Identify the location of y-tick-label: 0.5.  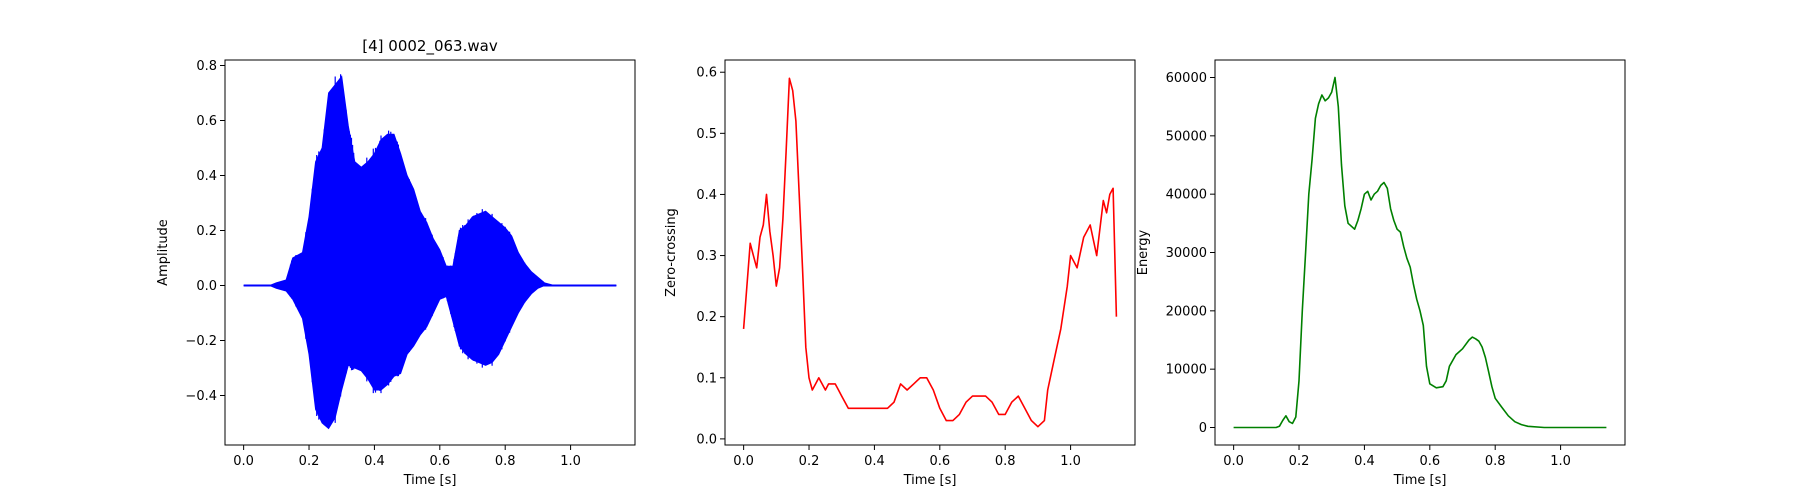
(706, 134).